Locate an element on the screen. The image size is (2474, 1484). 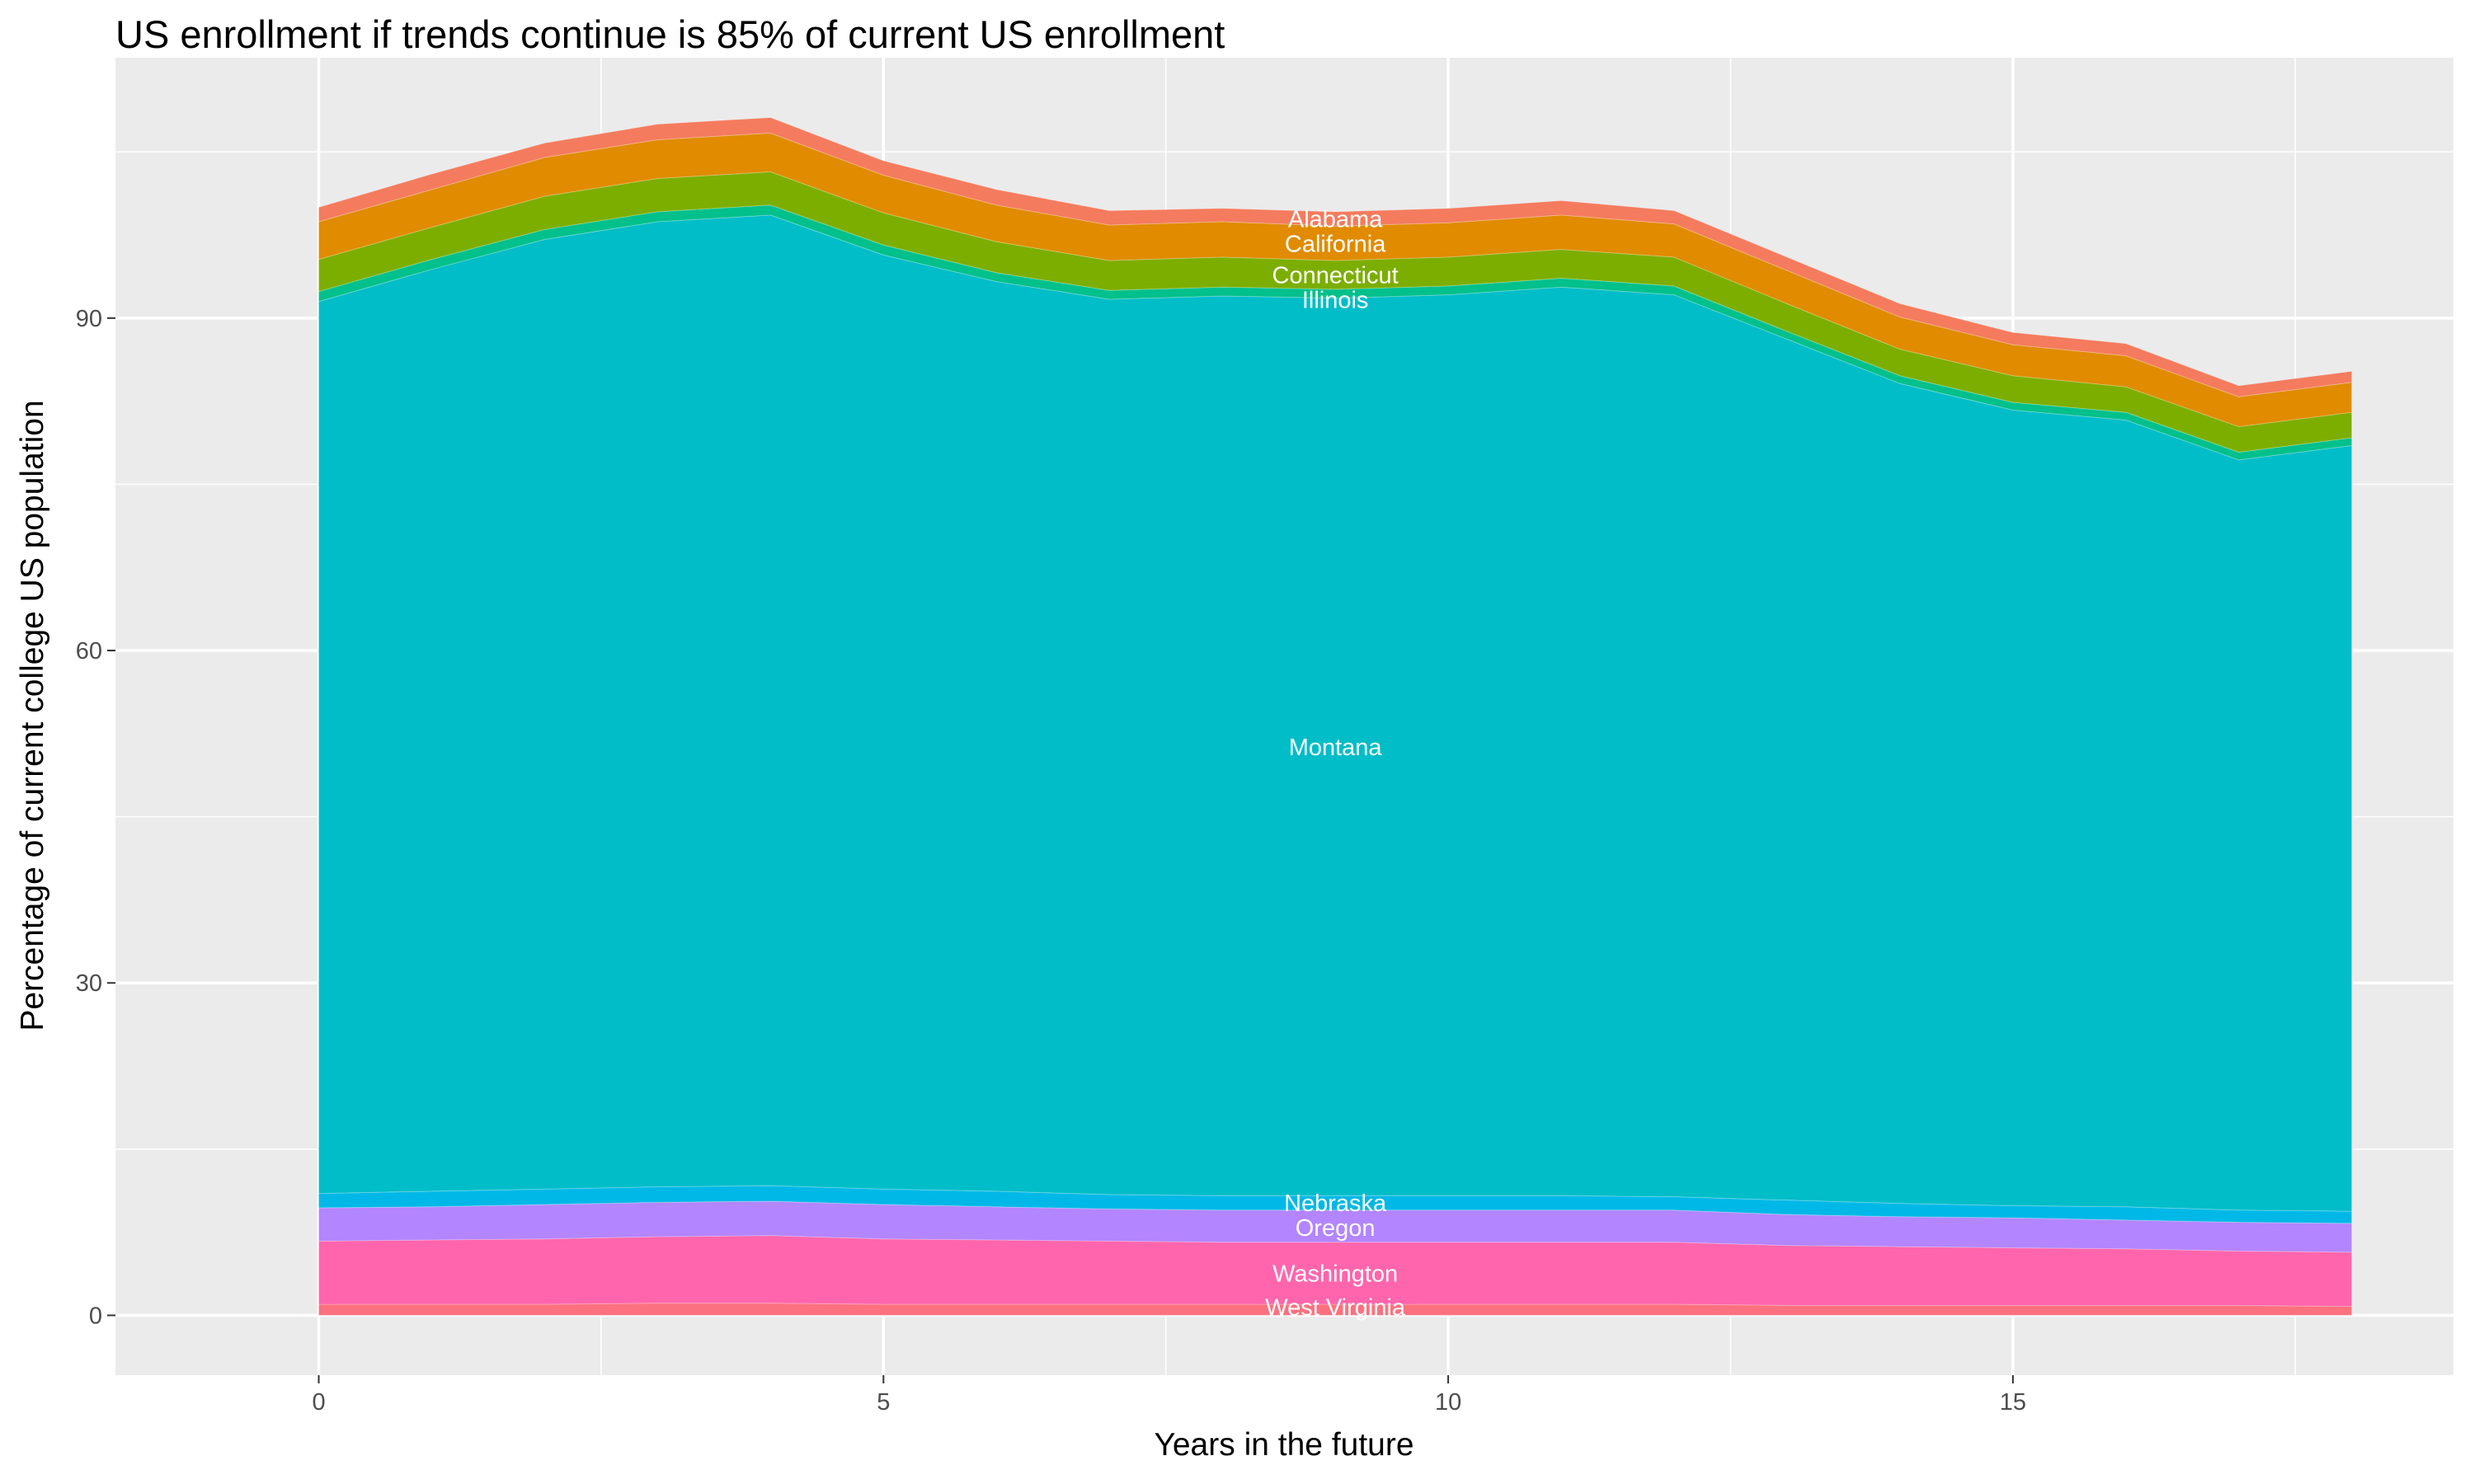
y-tick-label: 90 is located at coordinates (89, 319).